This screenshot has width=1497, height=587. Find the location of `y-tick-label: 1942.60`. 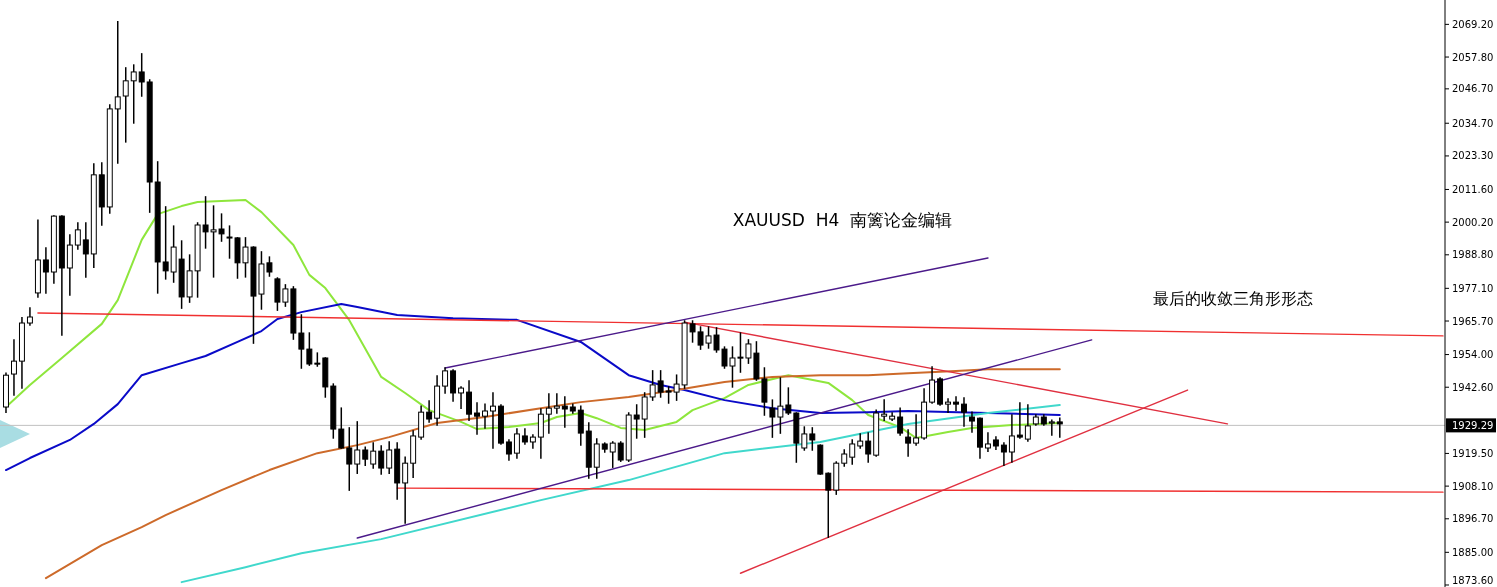

y-tick-label: 1942.60 is located at coordinates (1473, 387).